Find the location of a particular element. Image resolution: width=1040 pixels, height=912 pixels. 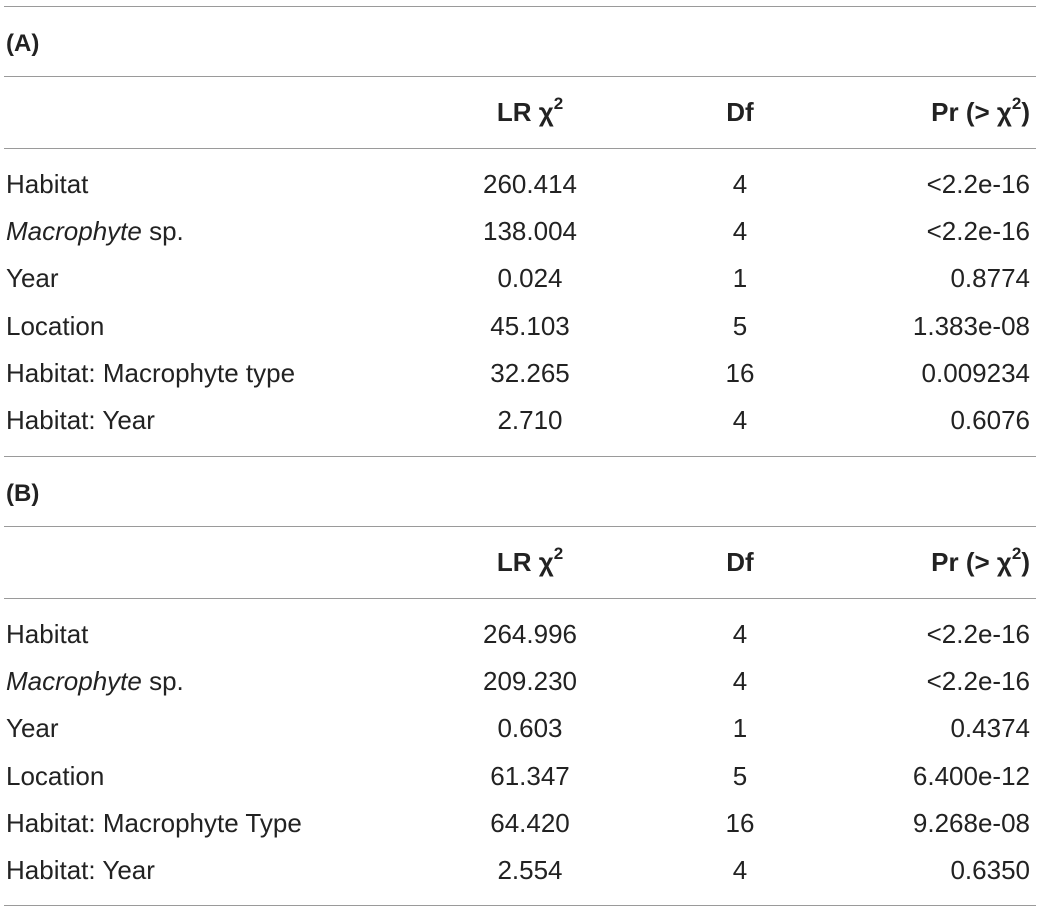

lr-chi2-value: 138.004 is located at coordinates (530, 231).